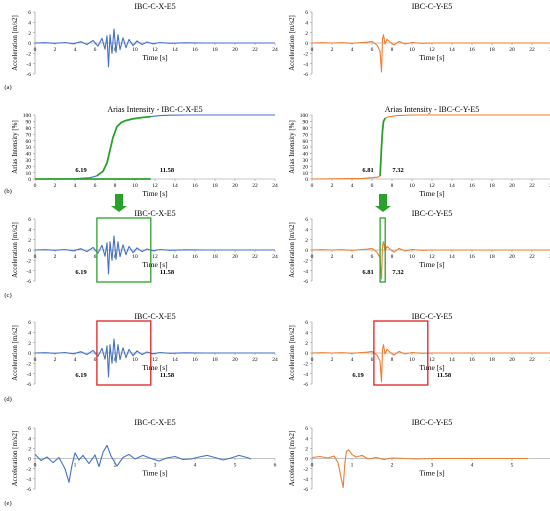  What do you see at coordinates (8, 191) in the screenshot?
I see `panel-label: (b)` at bounding box center [8, 191].